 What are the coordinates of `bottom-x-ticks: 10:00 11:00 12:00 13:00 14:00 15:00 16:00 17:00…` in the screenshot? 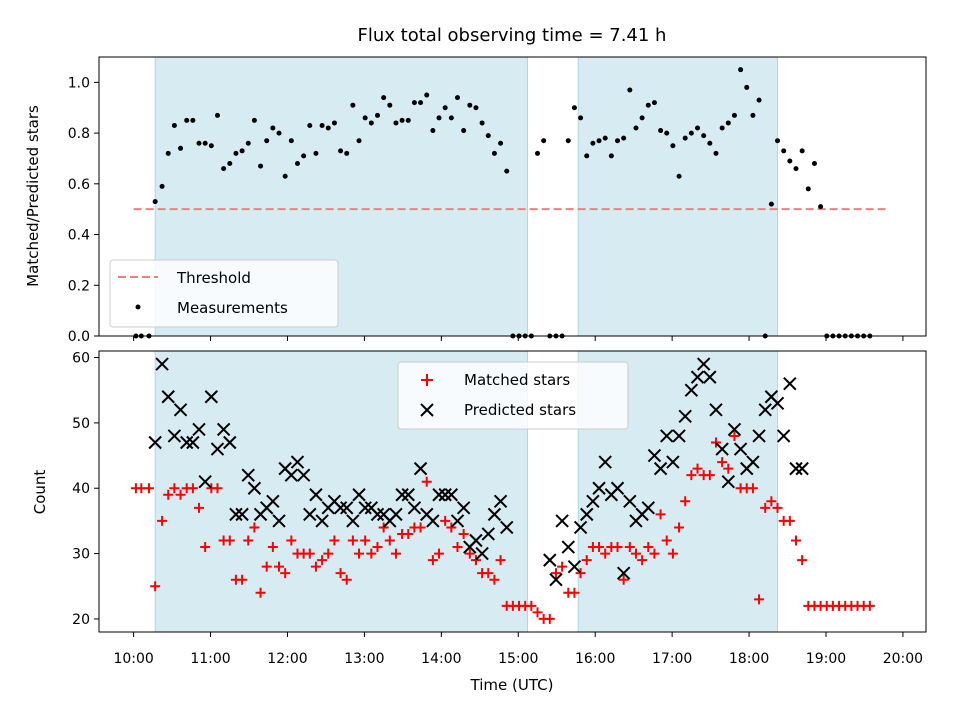 It's located at (518, 649).